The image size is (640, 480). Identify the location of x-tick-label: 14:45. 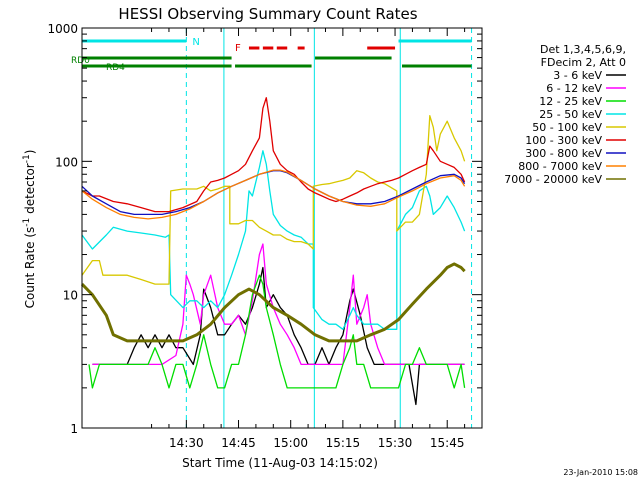
(238, 443).